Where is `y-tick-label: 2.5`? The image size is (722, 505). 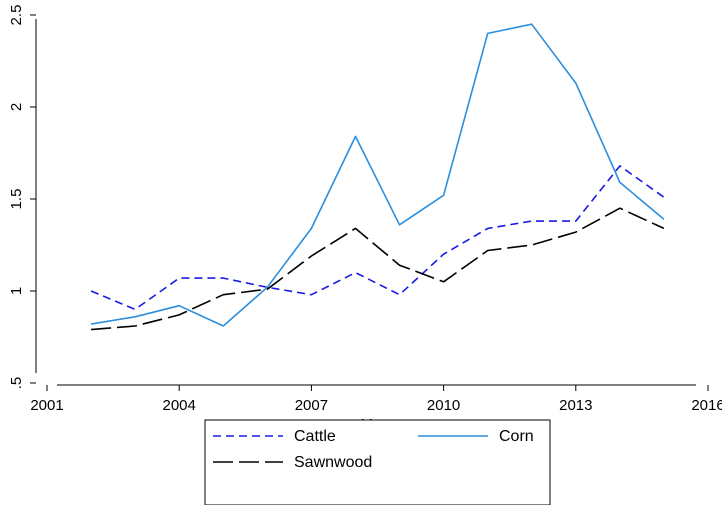 y-tick-label: 2.5 is located at coordinates (16, 15).